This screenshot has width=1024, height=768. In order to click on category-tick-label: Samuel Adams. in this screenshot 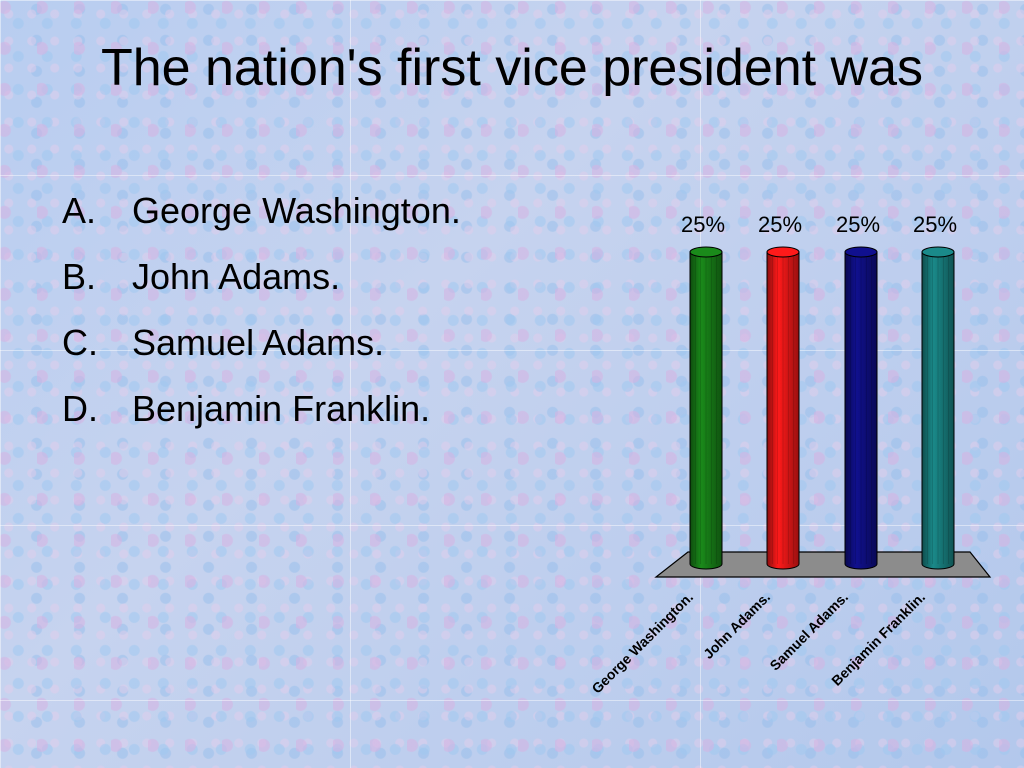, I will do `click(808, 631)`.